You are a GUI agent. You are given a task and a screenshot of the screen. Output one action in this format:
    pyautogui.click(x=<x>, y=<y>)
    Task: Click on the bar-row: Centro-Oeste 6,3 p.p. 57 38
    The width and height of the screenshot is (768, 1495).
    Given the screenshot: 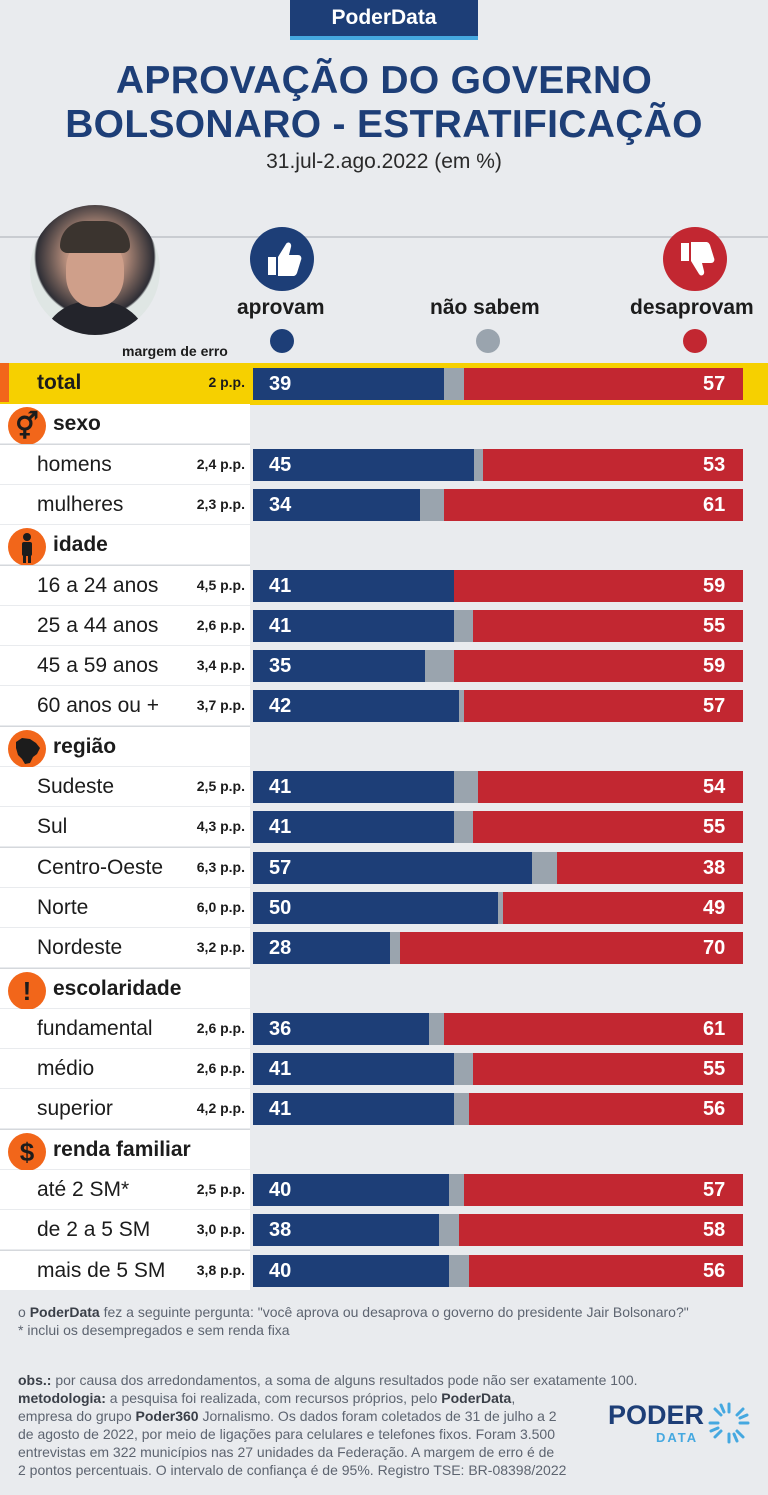 What is the action you would take?
    pyautogui.click(x=384, y=868)
    